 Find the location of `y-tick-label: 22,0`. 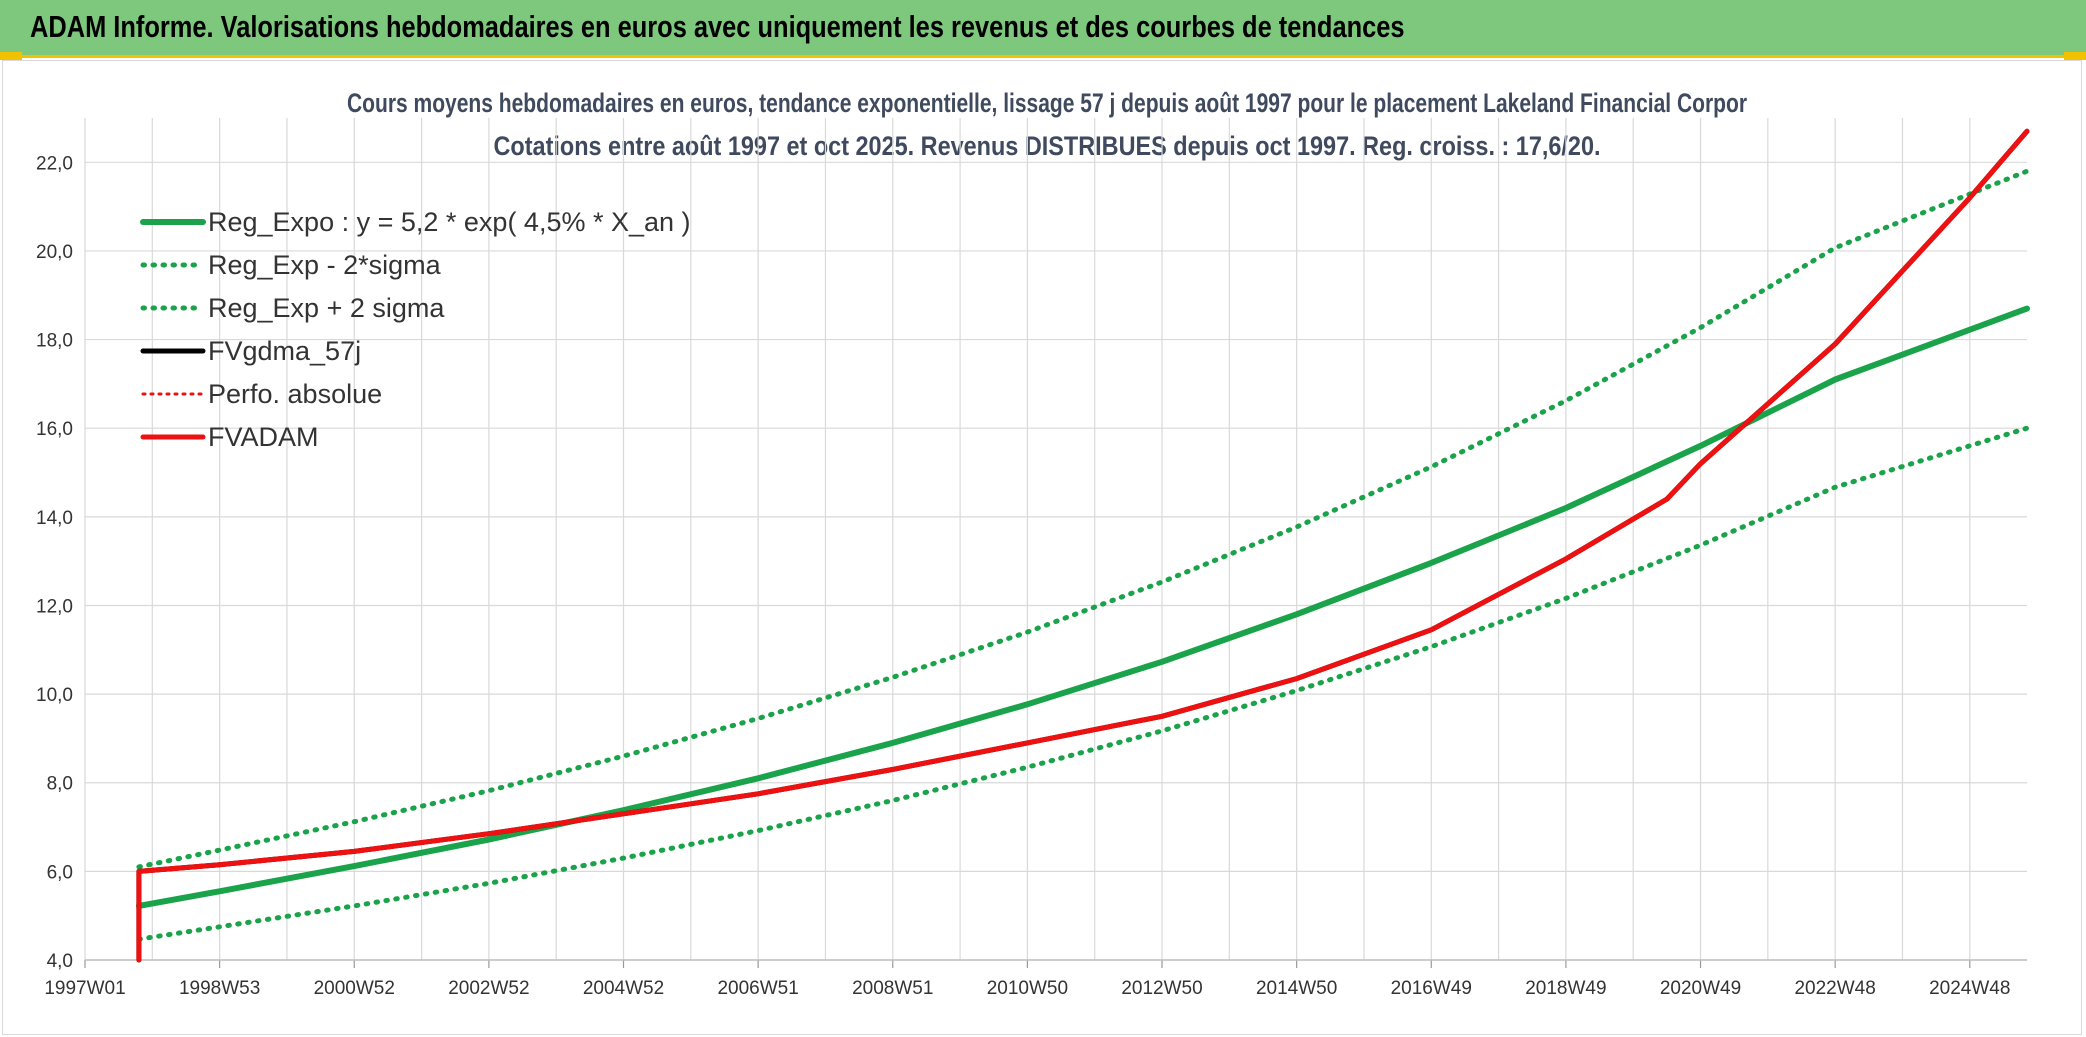

y-tick-label: 22,0 is located at coordinates (54, 163).